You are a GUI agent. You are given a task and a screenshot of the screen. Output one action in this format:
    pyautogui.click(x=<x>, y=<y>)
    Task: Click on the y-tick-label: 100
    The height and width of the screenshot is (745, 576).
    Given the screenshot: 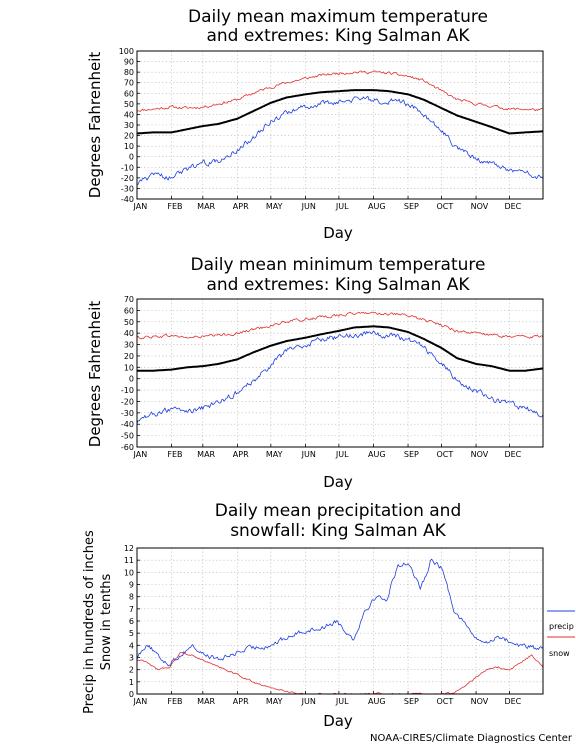 What is the action you would take?
    pyautogui.click(x=126, y=51)
    